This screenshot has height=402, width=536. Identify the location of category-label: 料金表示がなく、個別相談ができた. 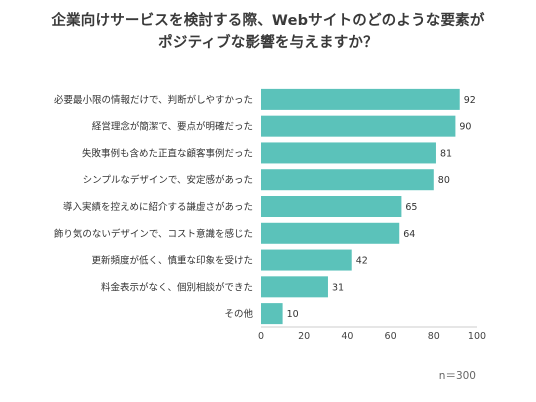
(177, 287).